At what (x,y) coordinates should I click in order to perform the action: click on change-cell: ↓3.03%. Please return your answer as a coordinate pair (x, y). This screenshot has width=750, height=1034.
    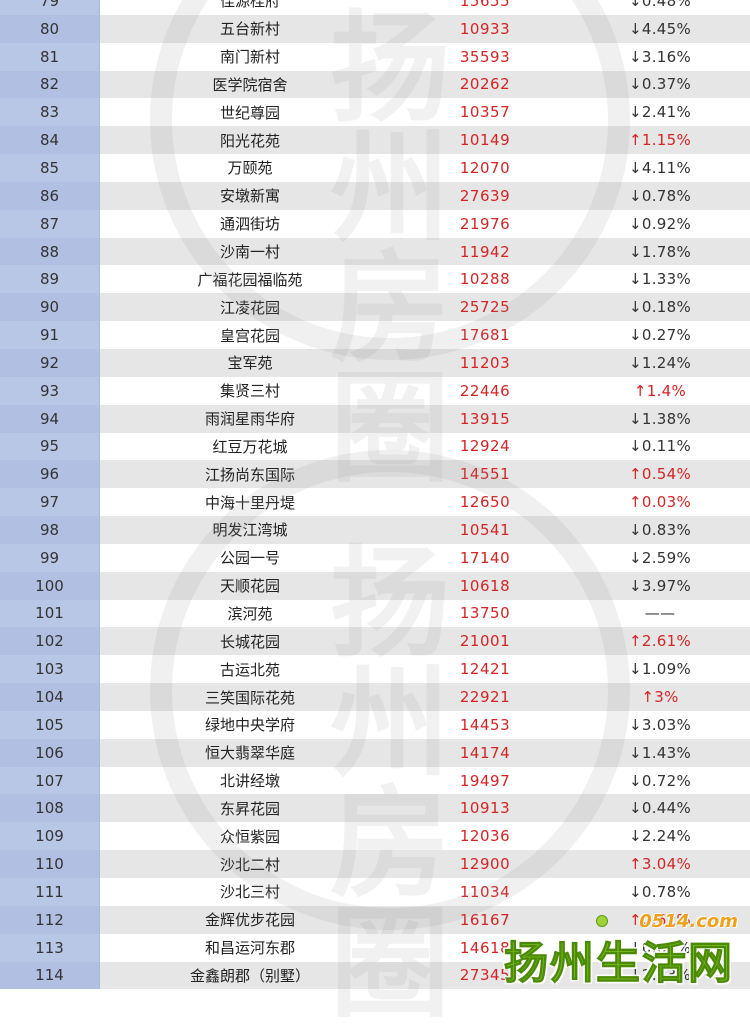
    Looking at the image, I should click on (660, 724).